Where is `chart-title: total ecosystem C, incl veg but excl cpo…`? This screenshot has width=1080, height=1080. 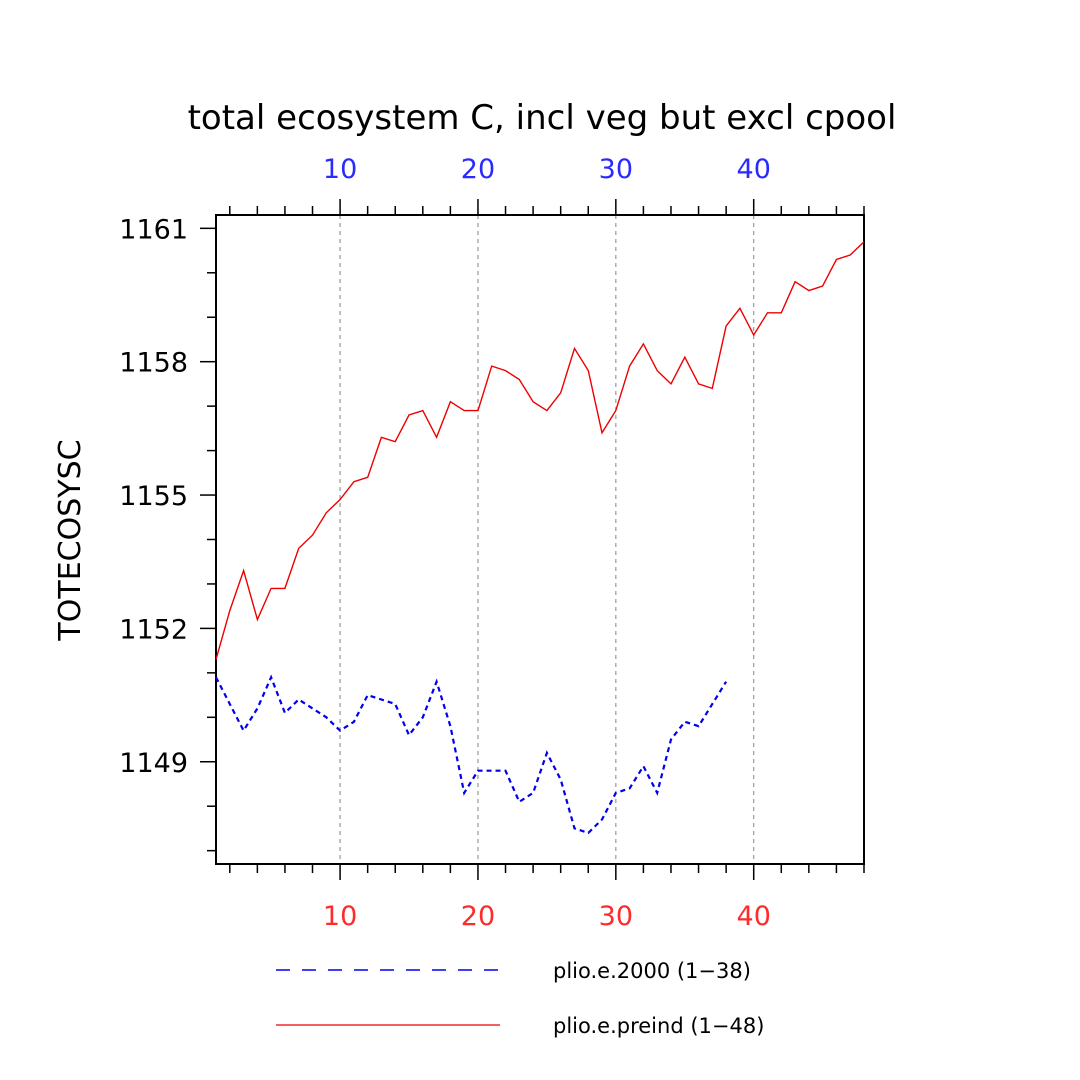 chart-title: total ecosystem C, incl veg but excl cpo… is located at coordinates (542, 118).